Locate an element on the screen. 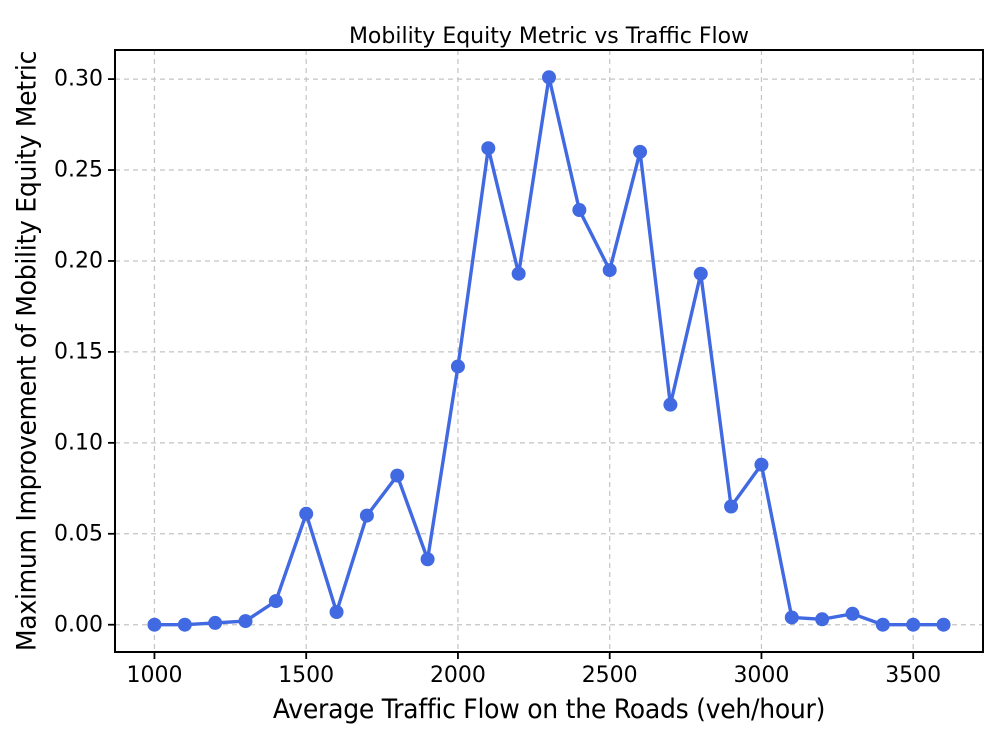 The width and height of the screenshot is (998, 755). y-tick-label: 0.05 is located at coordinates (78, 534).